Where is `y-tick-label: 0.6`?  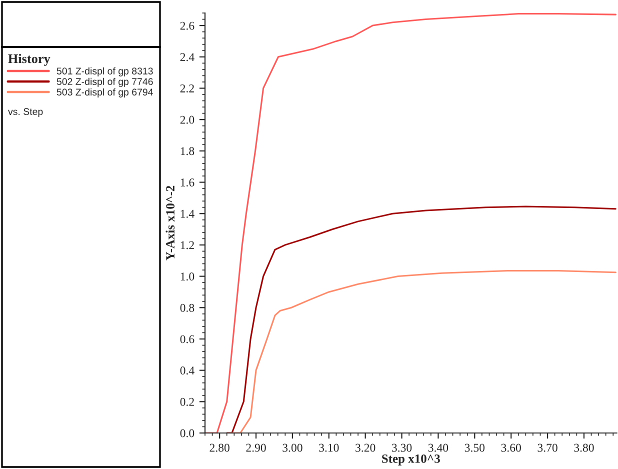
y-tick-label: 0.6 is located at coordinates (187, 339).